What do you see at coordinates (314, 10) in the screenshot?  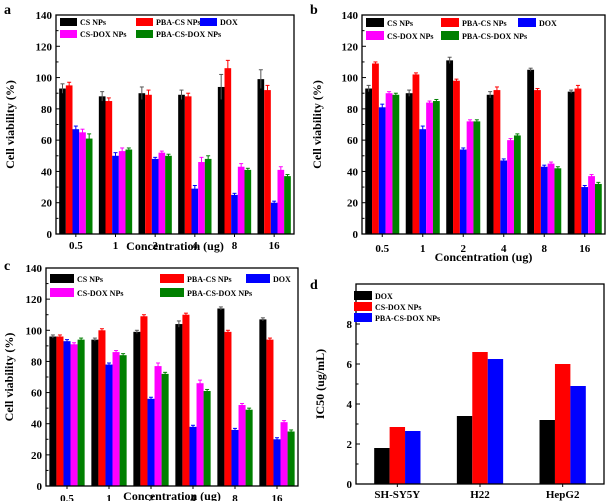 I see `panel-letter: b` at bounding box center [314, 10].